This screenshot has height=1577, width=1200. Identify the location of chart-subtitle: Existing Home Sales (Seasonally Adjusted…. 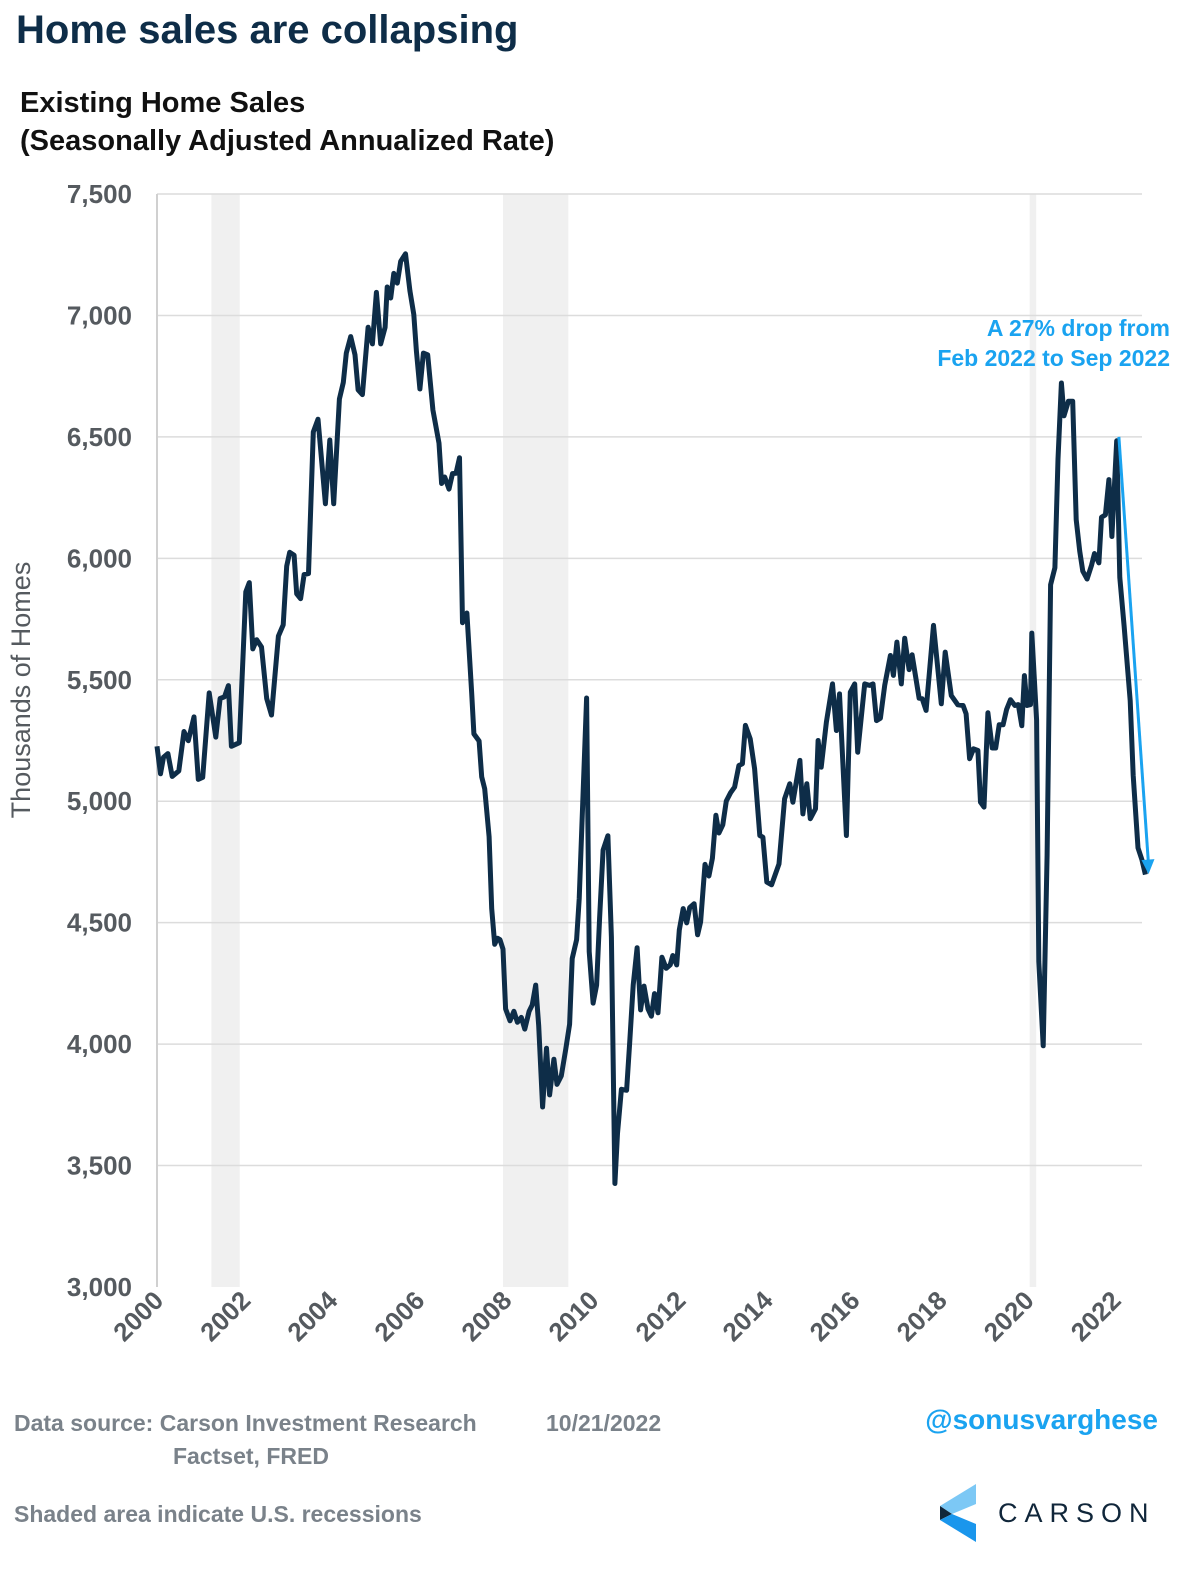
(287, 122).